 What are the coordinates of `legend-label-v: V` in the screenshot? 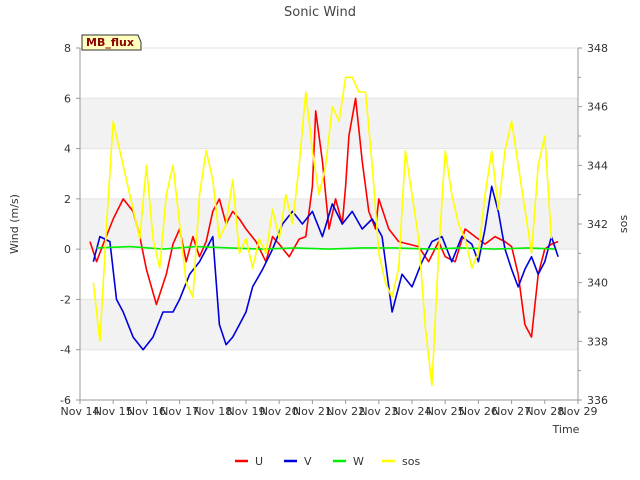 It's located at (308, 461).